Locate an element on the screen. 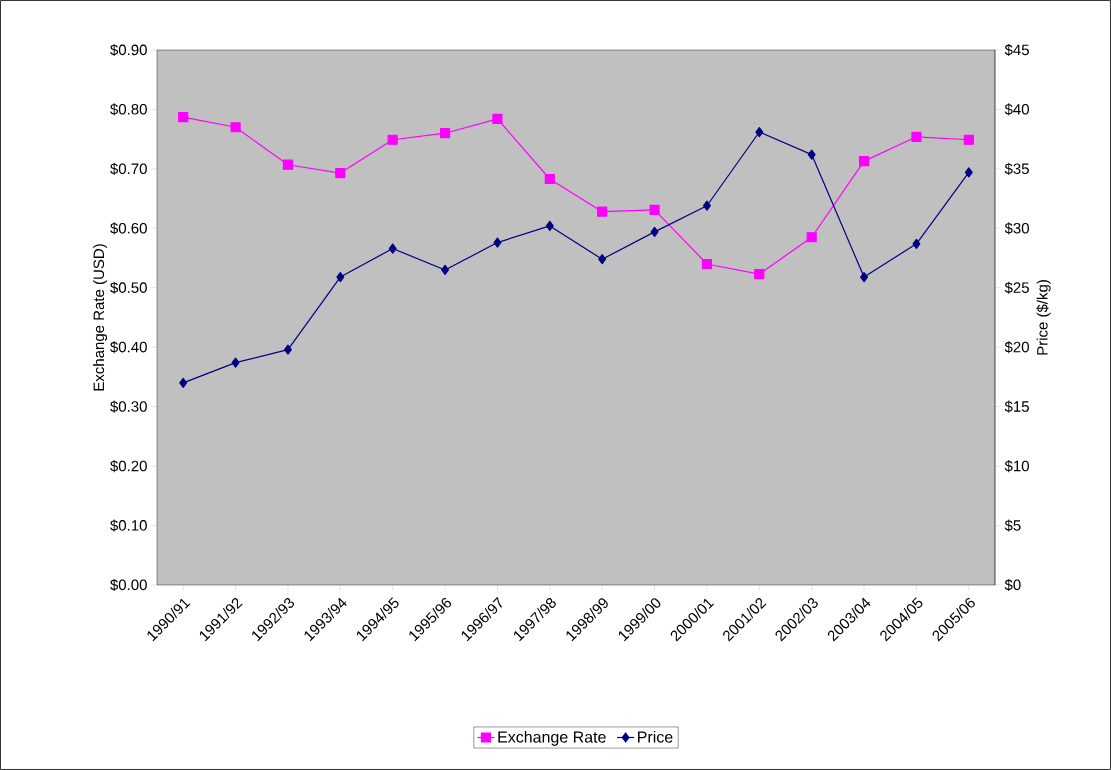 This screenshot has height=770, width=1111. legend-label: Price is located at coordinates (655, 736).